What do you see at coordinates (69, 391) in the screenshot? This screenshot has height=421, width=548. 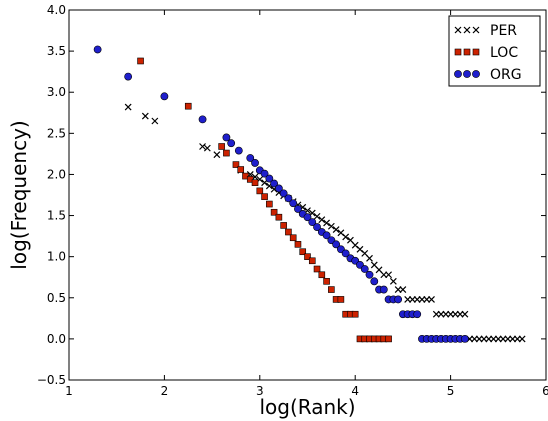 I see `x-tick-label: 1` at bounding box center [69, 391].